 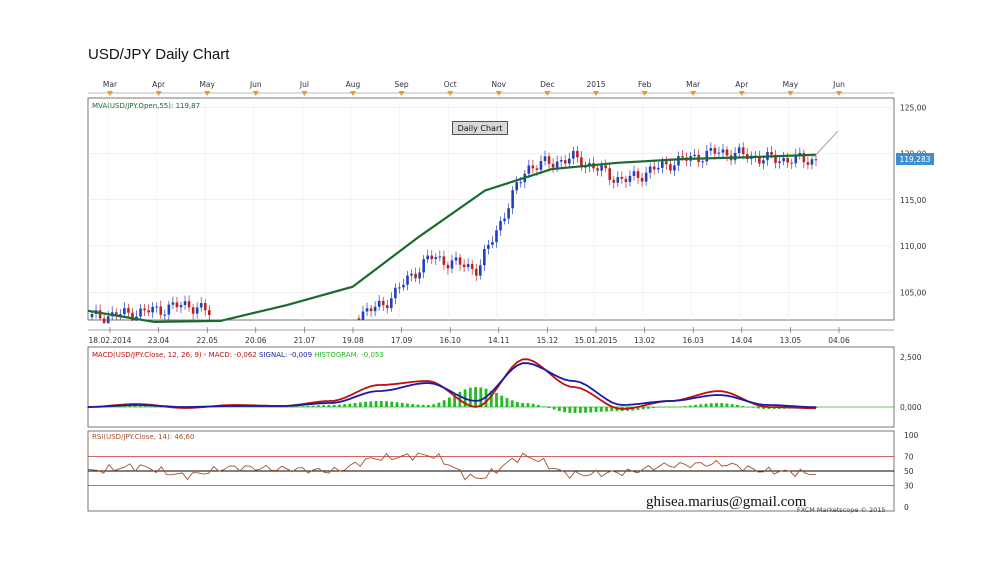 I want to click on top-axis-month: Mar, so click(x=110, y=84).